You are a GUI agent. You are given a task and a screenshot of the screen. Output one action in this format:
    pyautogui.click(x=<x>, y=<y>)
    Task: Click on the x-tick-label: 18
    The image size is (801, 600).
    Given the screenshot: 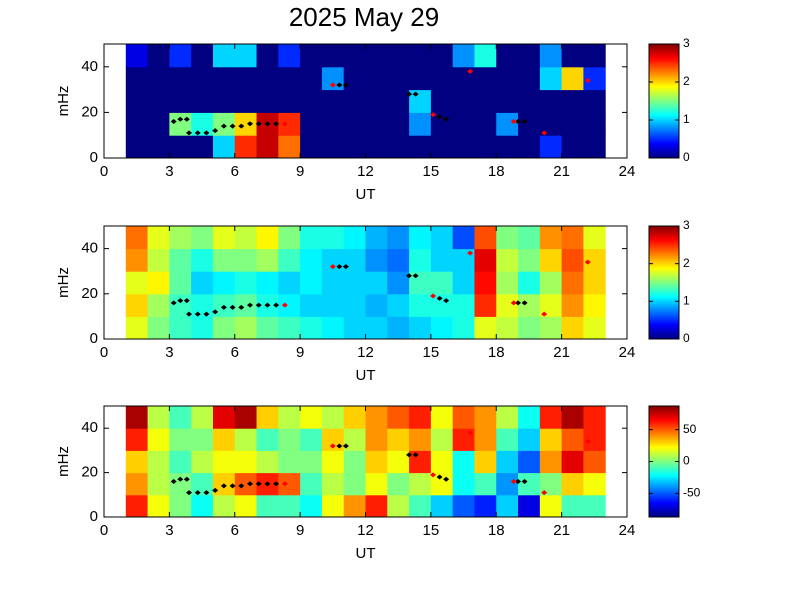 What is the action you would take?
    pyautogui.click(x=496, y=171)
    